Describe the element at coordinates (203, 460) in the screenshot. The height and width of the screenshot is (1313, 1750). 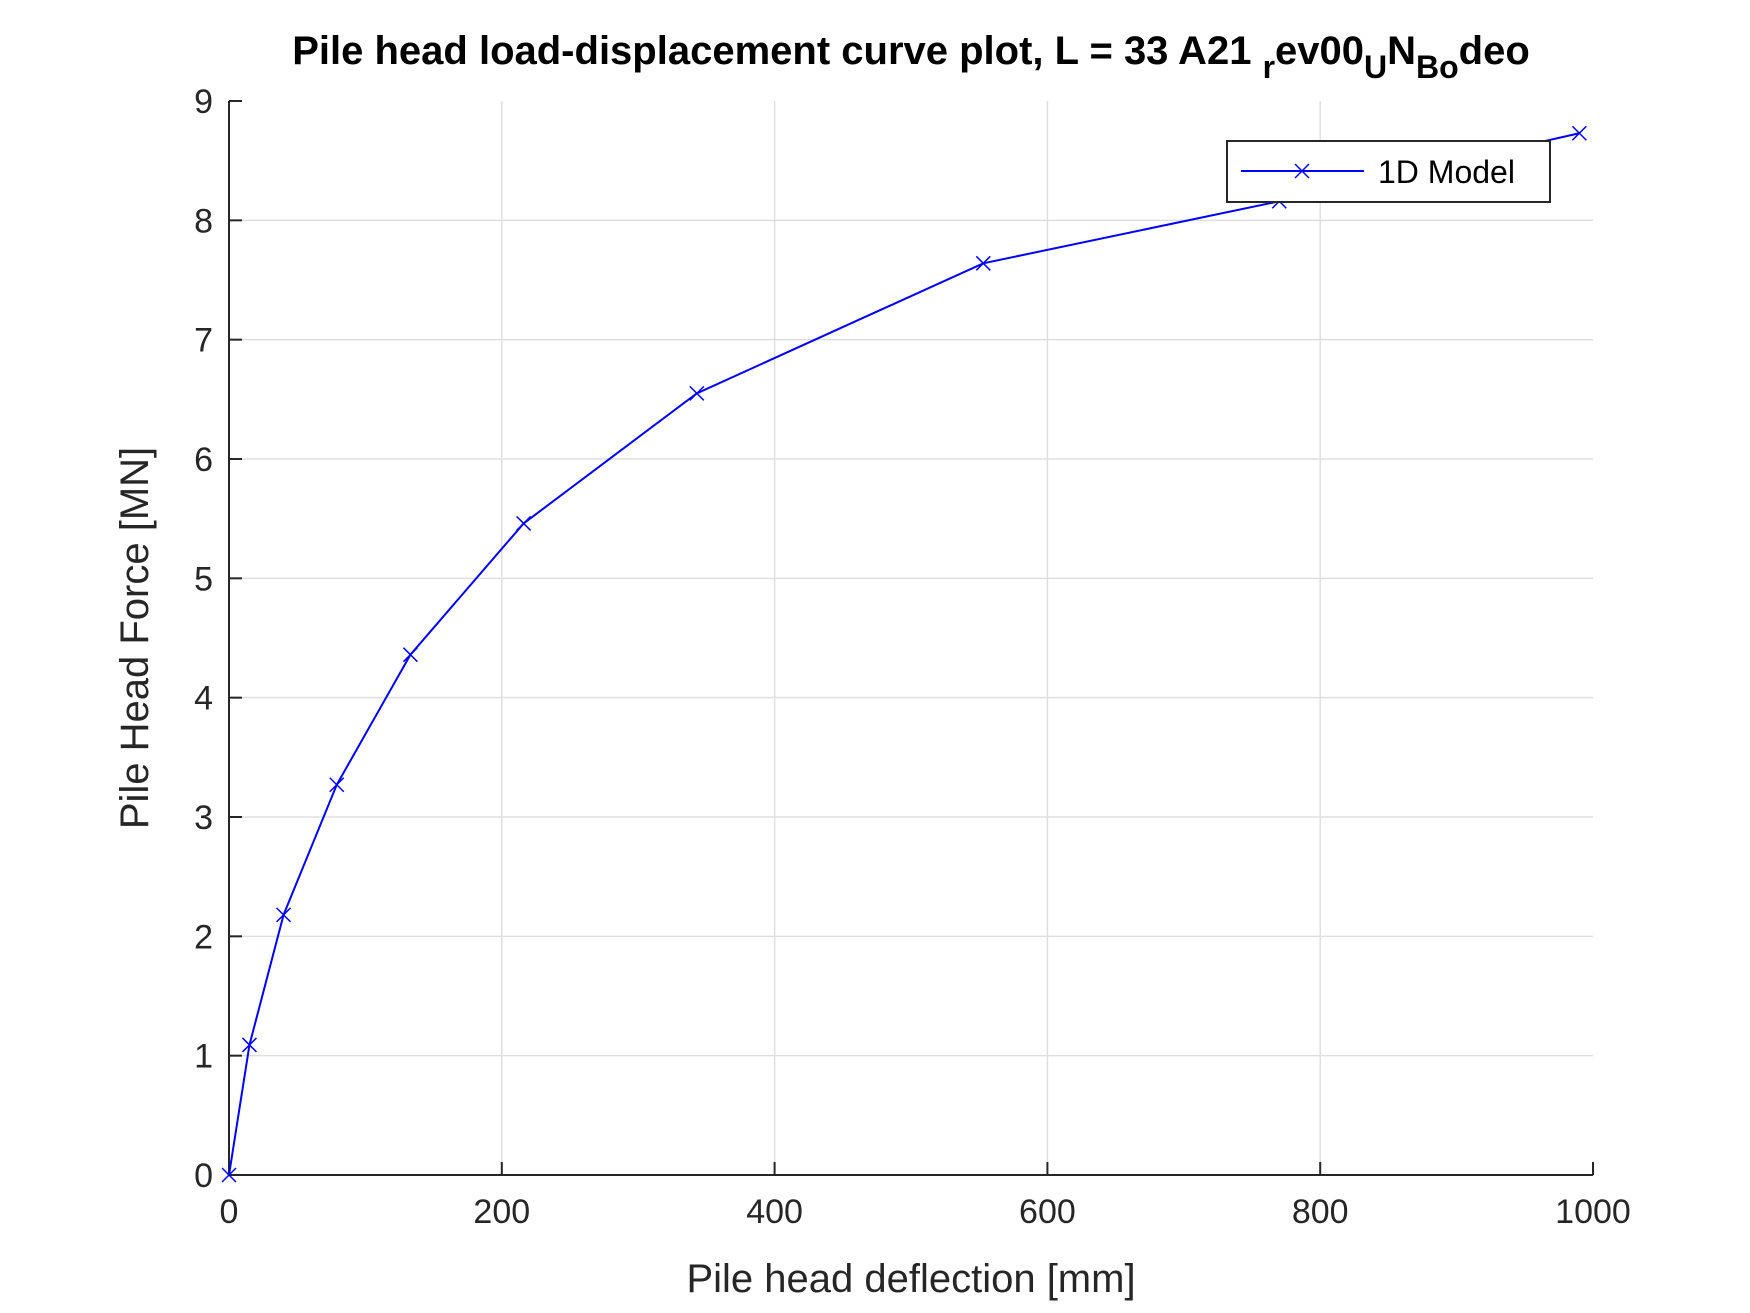
I see `y-tick-label: 6` at that location.